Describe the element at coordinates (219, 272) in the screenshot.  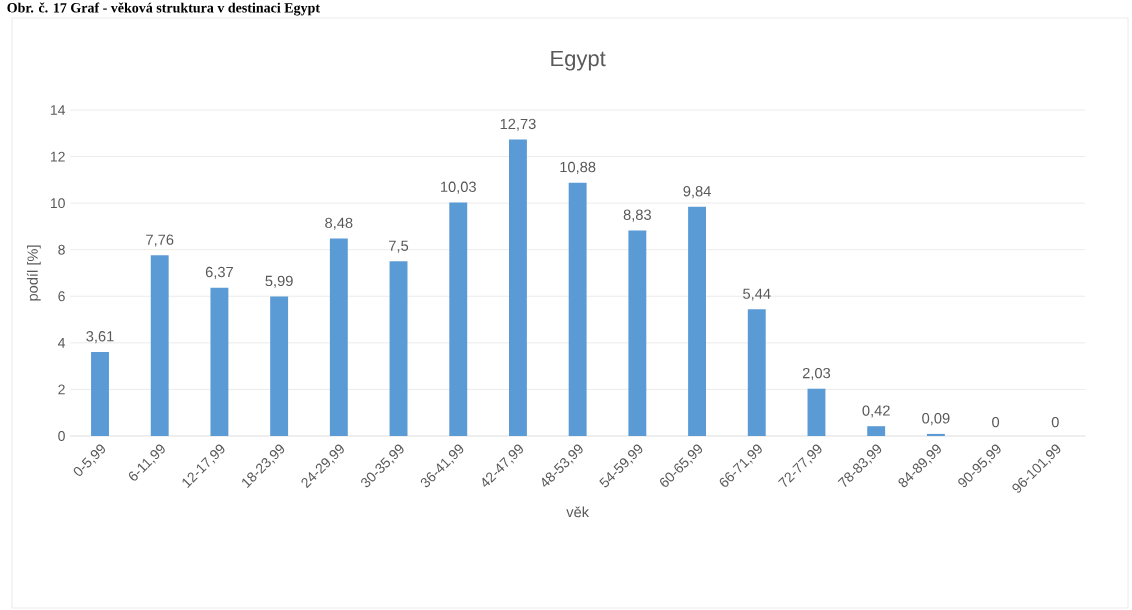
I see `data-label: 6,37` at that location.